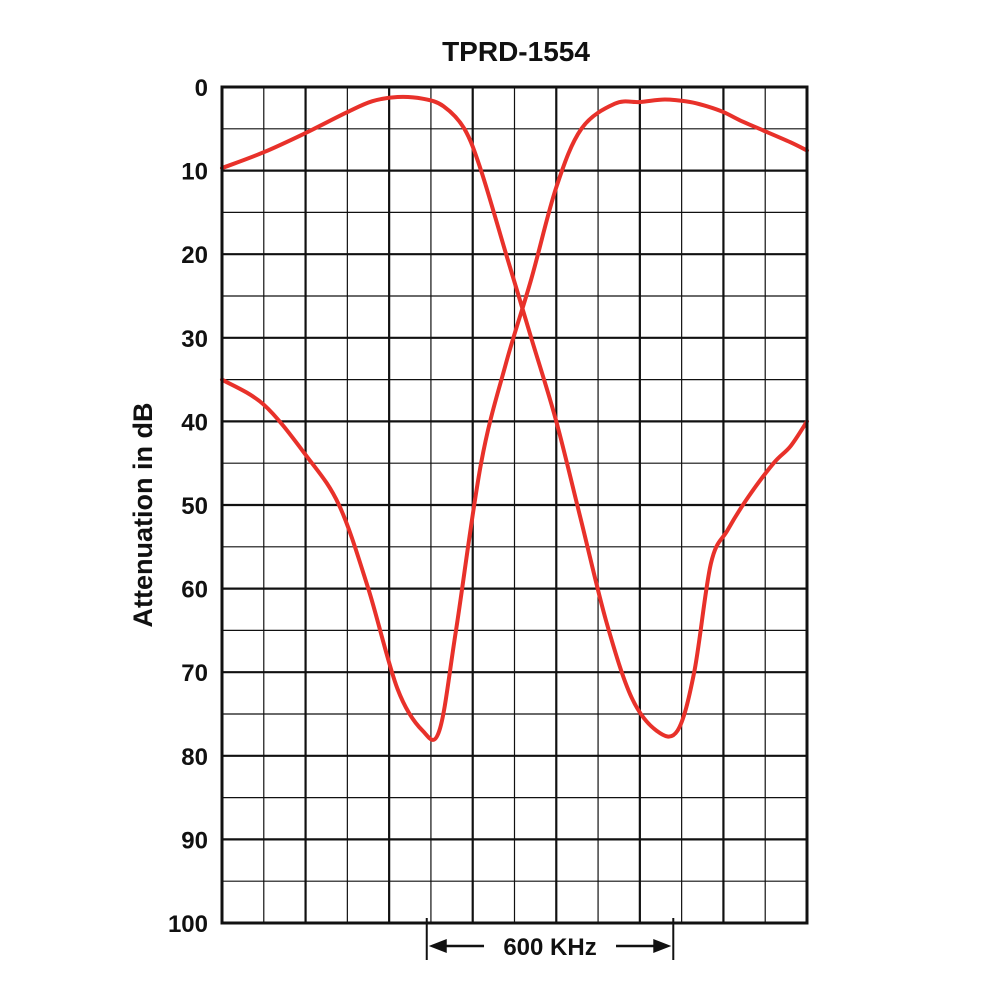 This screenshot has width=1000, height=1000. I want to click on y-axis-label: Attenuation in dB, so click(143, 515).